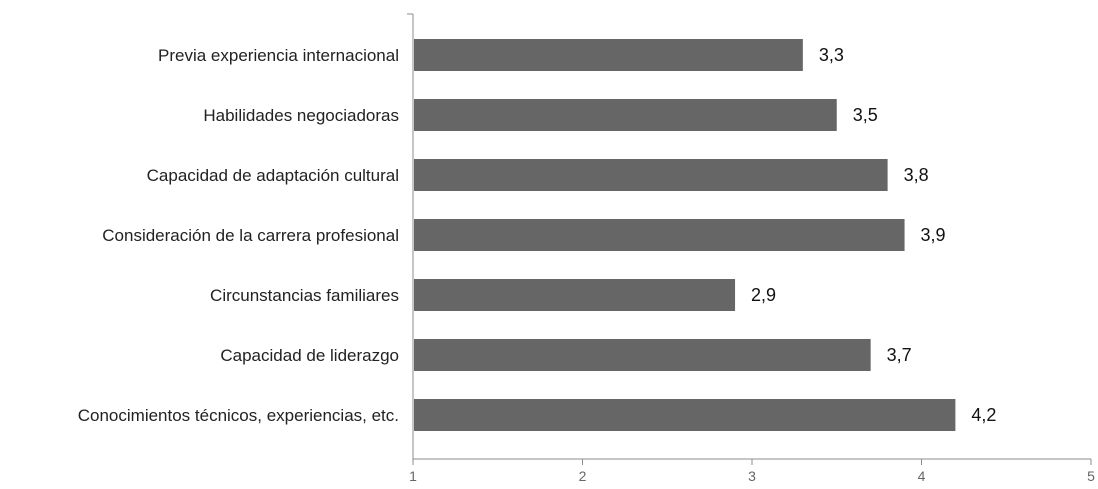  Describe the element at coordinates (309, 355) in the screenshot. I see `category-label: Capacidad de liderazgo` at that location.